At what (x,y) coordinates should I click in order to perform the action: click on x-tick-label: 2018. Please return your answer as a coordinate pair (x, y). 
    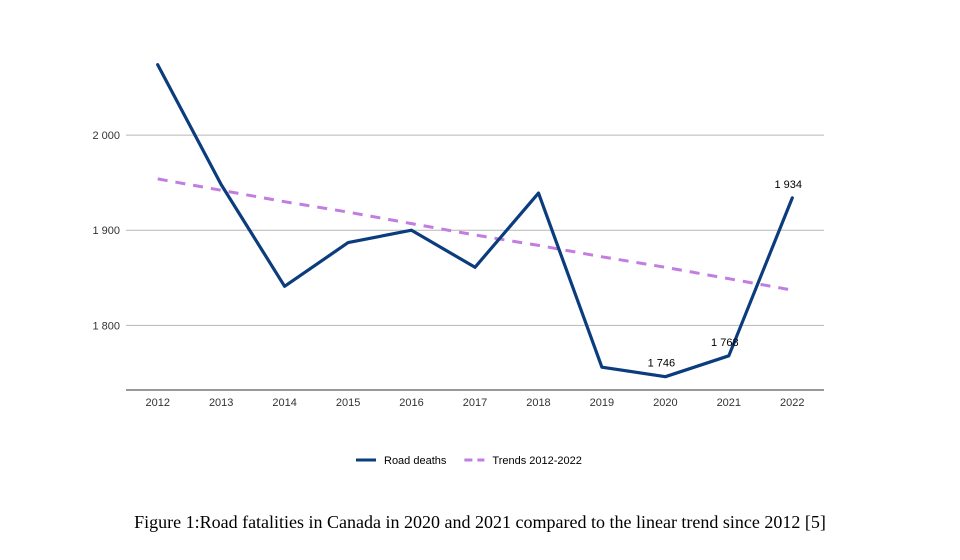
    Looking at the image, I should click on (538, 403).